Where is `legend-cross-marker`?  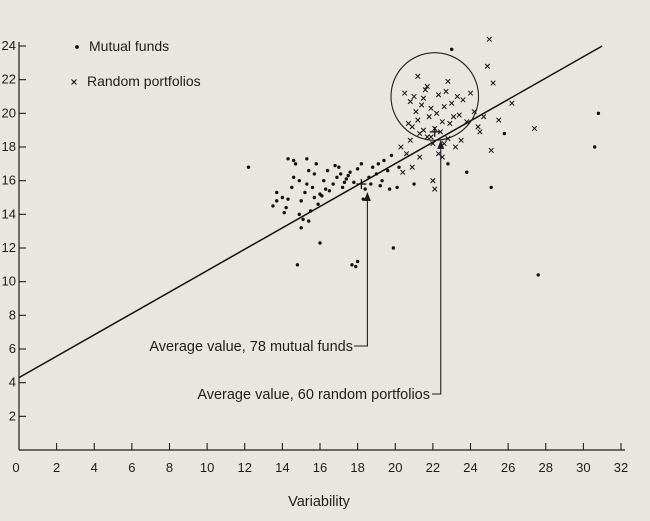
legend-cross-marker is located at coordinates (74, 82).